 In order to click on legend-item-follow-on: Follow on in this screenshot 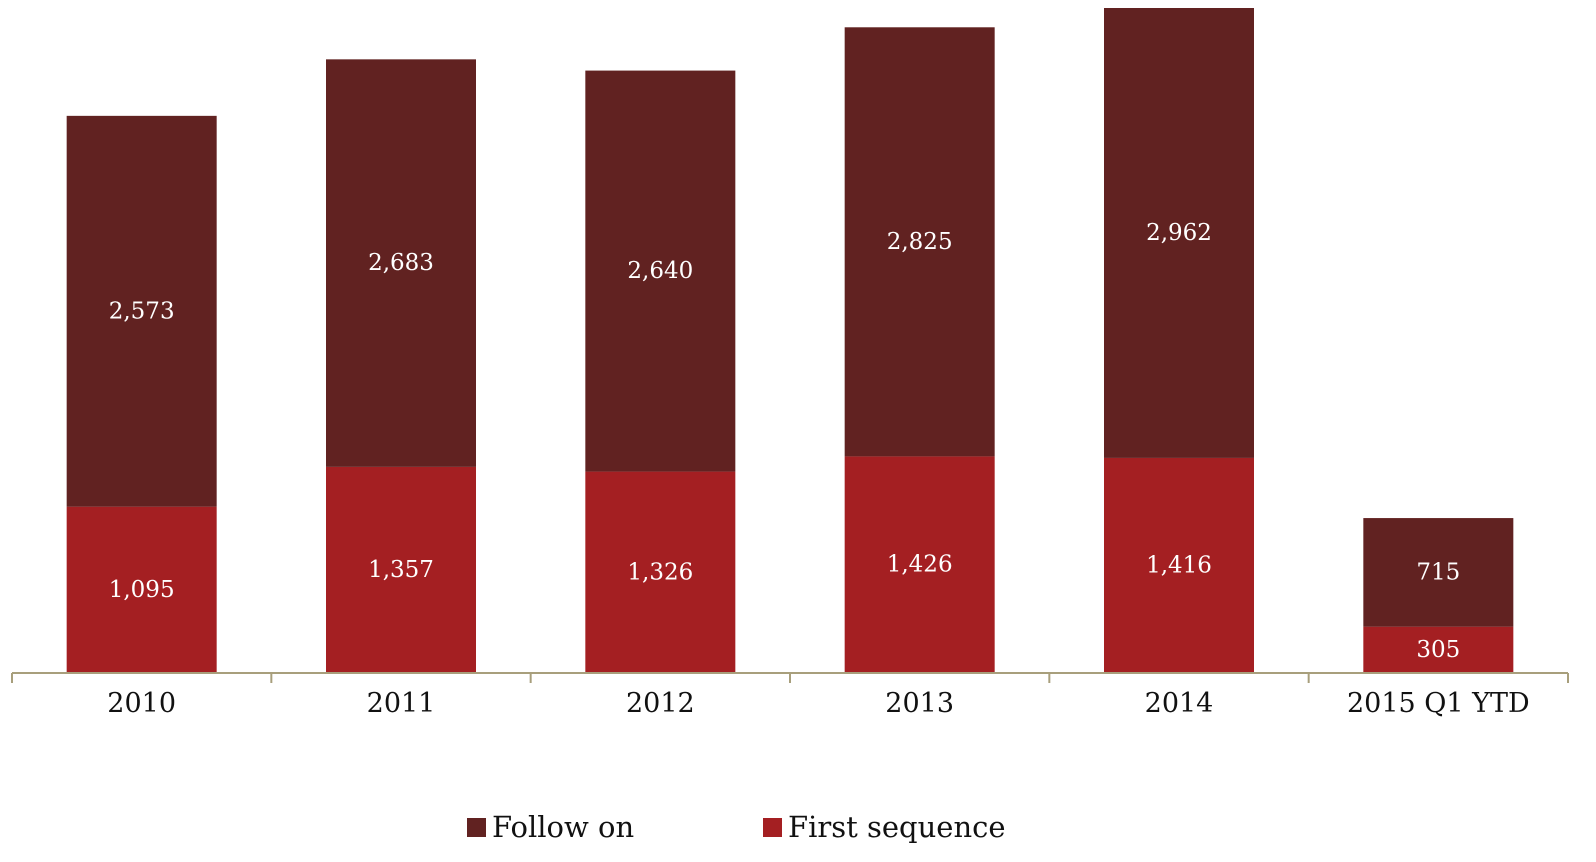, I will do `click(550, 827)`.